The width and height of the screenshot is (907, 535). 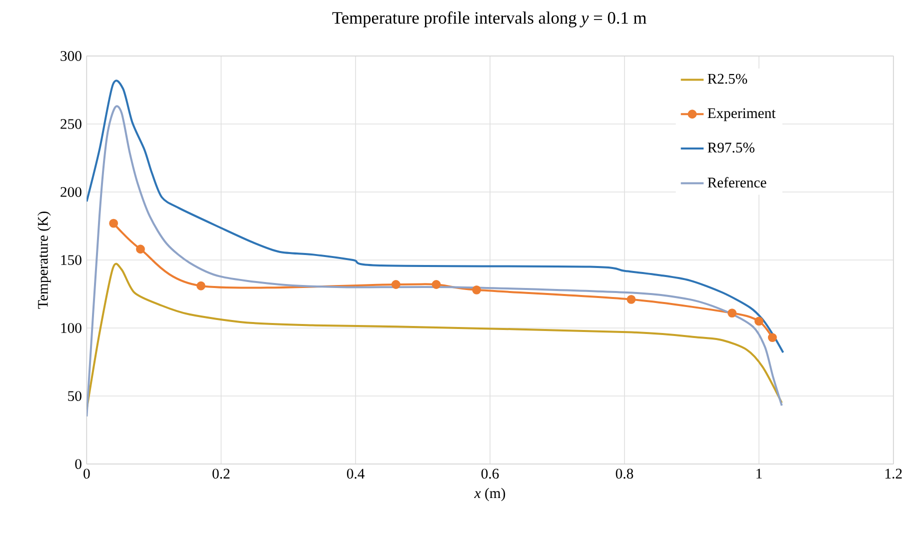 What do you see at coordinates (490, 495) in the screenshot?
I see `x-axis-title: x (m)` at bounding box center [490, 495].